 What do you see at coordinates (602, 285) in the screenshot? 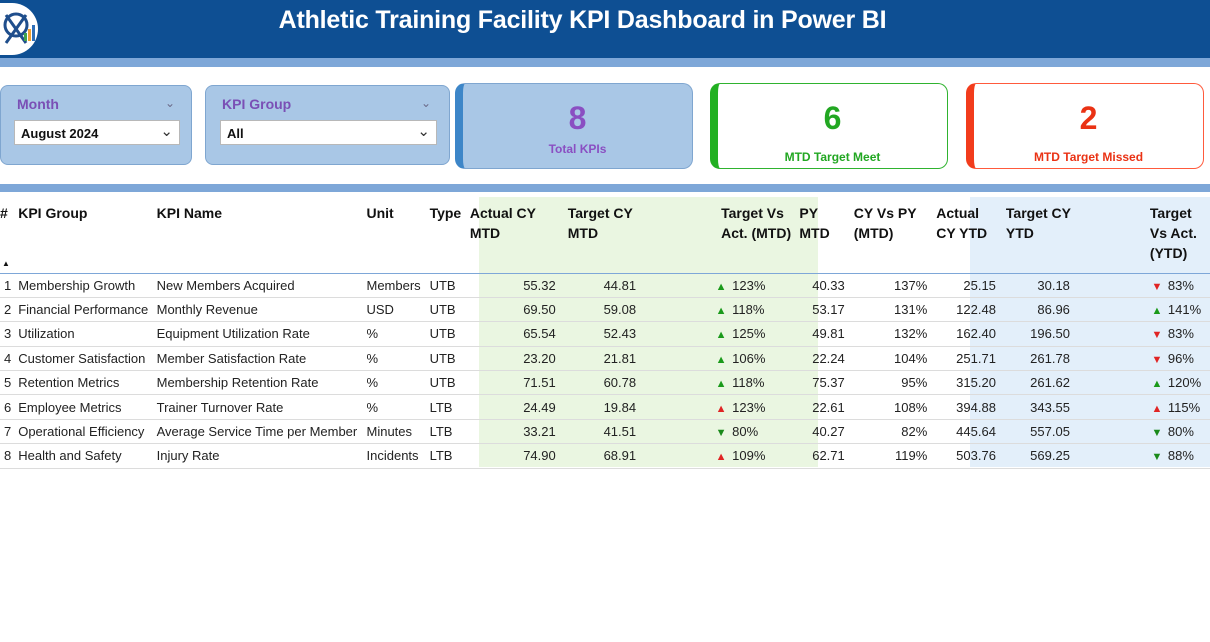
I see `target-cy-mtd-cell: 44.81` at bounding box center [602, 285].